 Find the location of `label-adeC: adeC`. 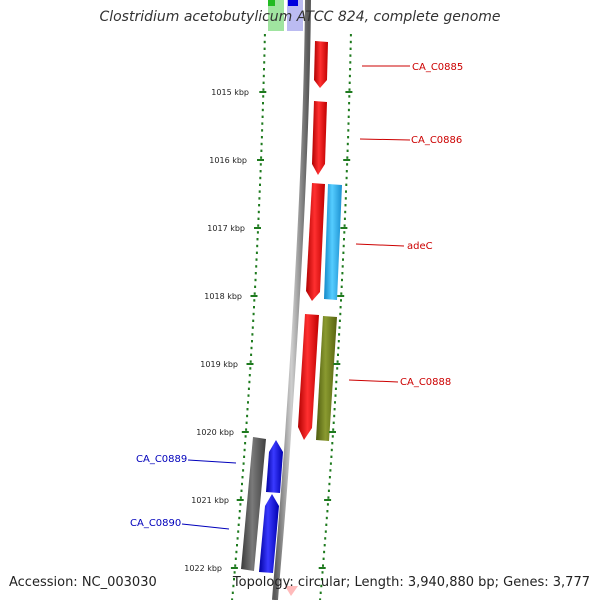

label-adeC: adeC is located at coordinates (420, 246).